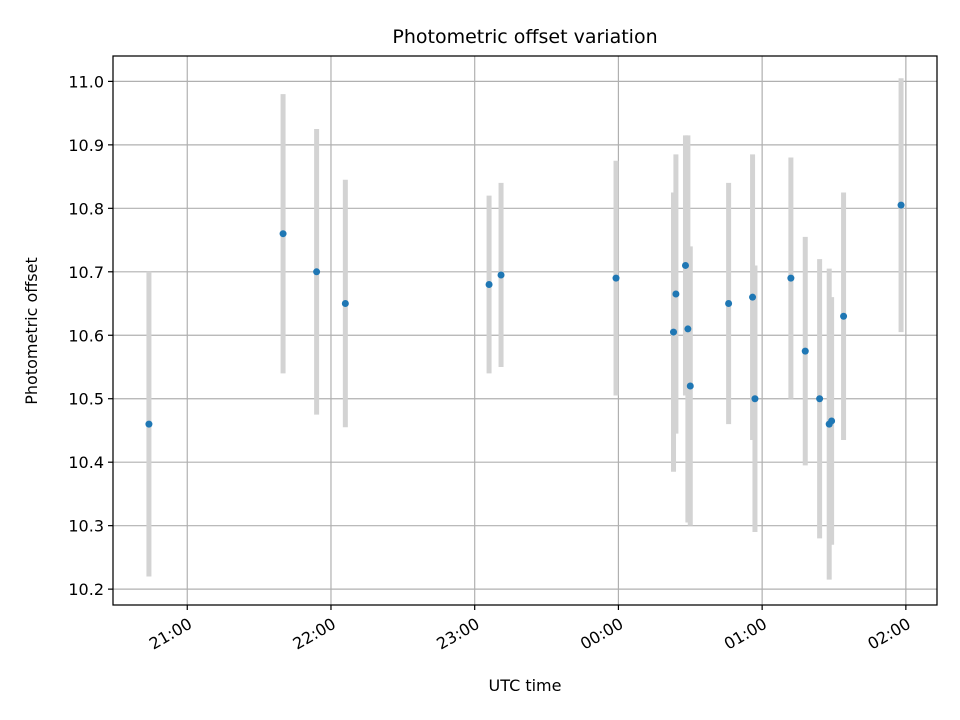 Image resolution: width=960 pixels, height=720 pixels. I want to click on y-tick-label: 10.6, so click(86, 335).